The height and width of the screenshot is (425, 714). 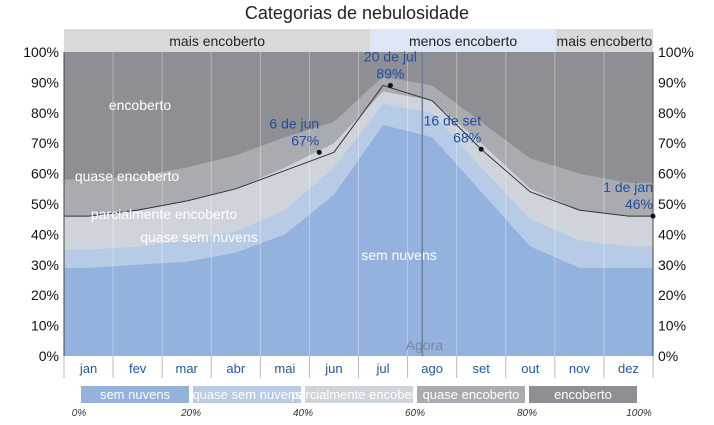 I want to click on y-left-tick: 10%, so click(x=45, y=326).